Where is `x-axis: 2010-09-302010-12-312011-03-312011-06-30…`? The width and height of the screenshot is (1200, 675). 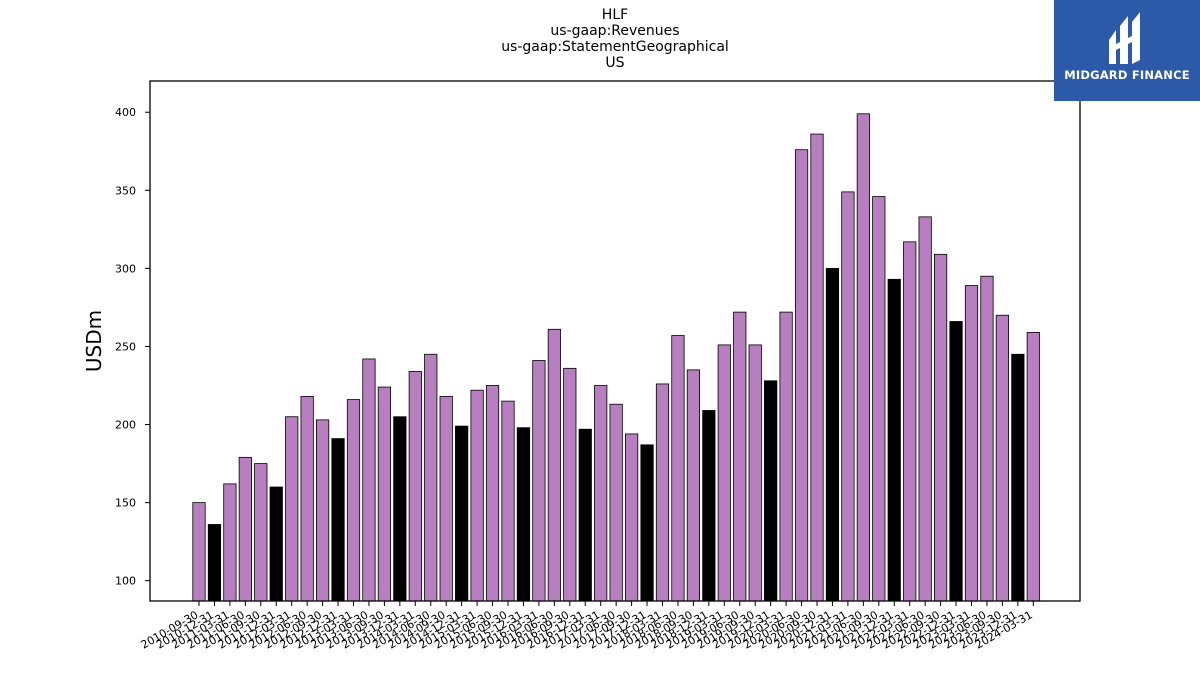 x-axis: 2010-09-302010-12-312011-03-312011-06-30… is located at coordinates (587, 626).